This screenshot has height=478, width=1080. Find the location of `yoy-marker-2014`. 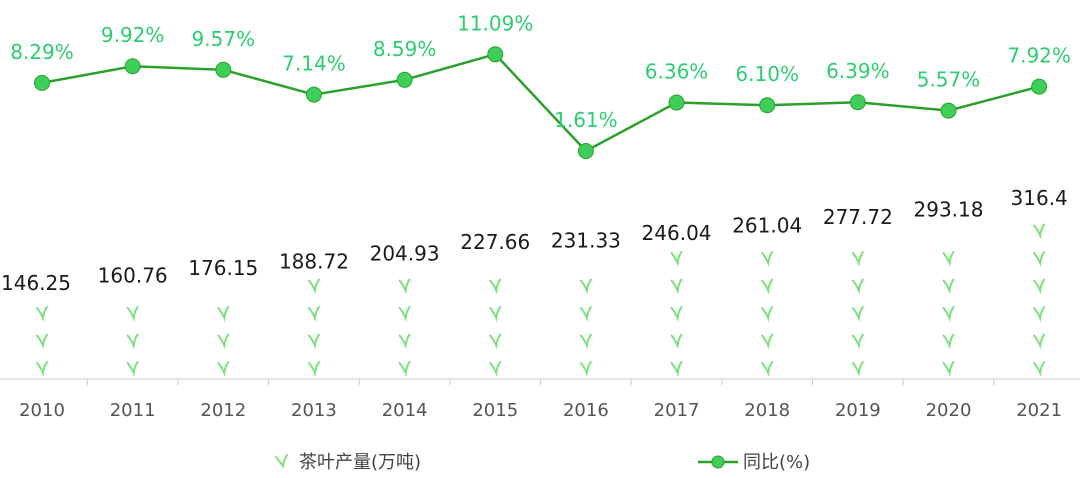

yoy-marker-2014 is located at coordinates (404, 79).